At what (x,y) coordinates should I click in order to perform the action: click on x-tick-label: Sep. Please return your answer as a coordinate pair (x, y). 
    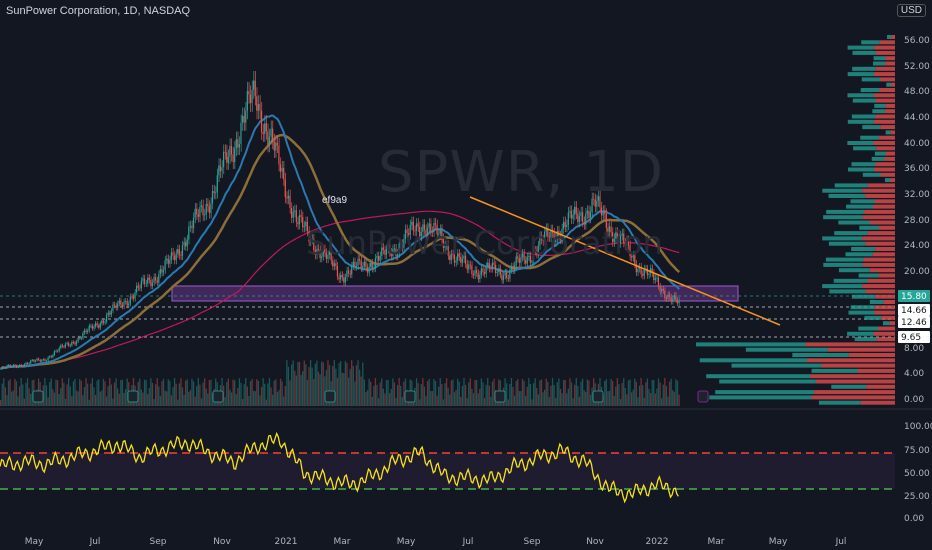
    Looking at the image, I should click on (158, 542).